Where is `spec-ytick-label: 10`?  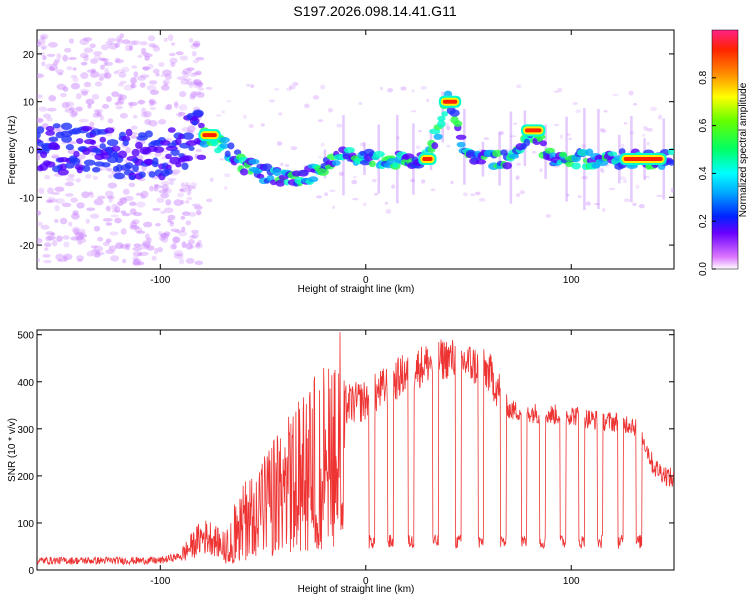 spec-ytick-label: 10 is located at coordinates (29, 103).